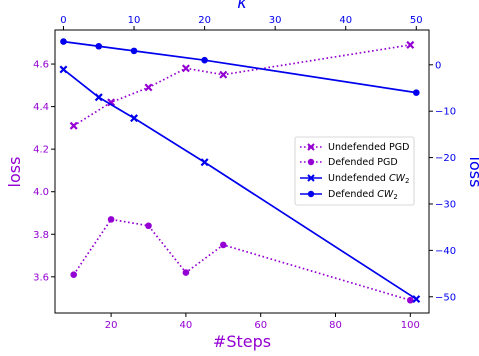  What do you see at coordinates (445, 297) in the screenshot?
I see `y-right-tick-label: −50` at bounding box center [445, 297].